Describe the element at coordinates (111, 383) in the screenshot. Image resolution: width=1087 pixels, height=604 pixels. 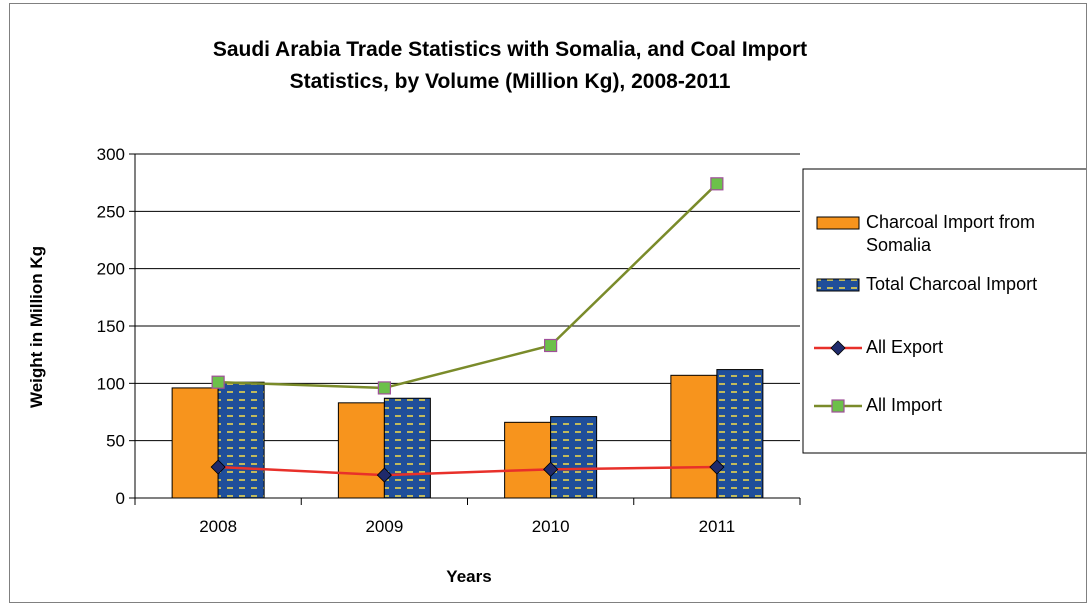
I see `y-tick-label: 100` at that location.